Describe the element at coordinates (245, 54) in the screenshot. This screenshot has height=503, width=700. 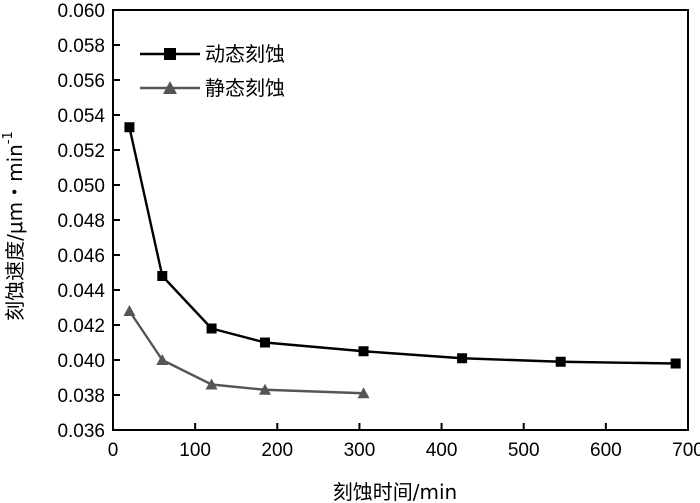
I see `legend-label-dynamic: 动态刻蚀` at that location.